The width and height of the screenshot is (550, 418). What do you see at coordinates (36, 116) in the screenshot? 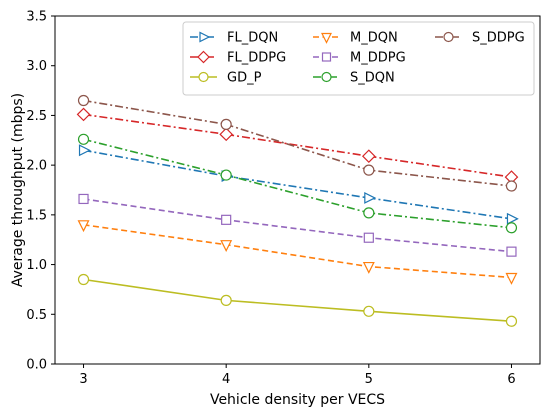
I see `y-tick-label: 2.5` at bounding box center [36, 116].